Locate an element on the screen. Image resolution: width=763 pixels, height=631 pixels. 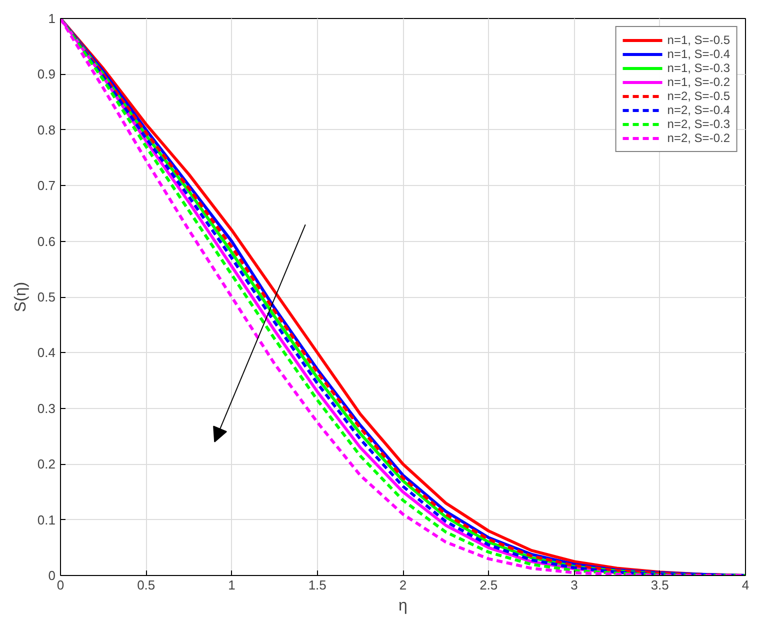
y-axis-title: S(η) is located at coordinates (21, 297).